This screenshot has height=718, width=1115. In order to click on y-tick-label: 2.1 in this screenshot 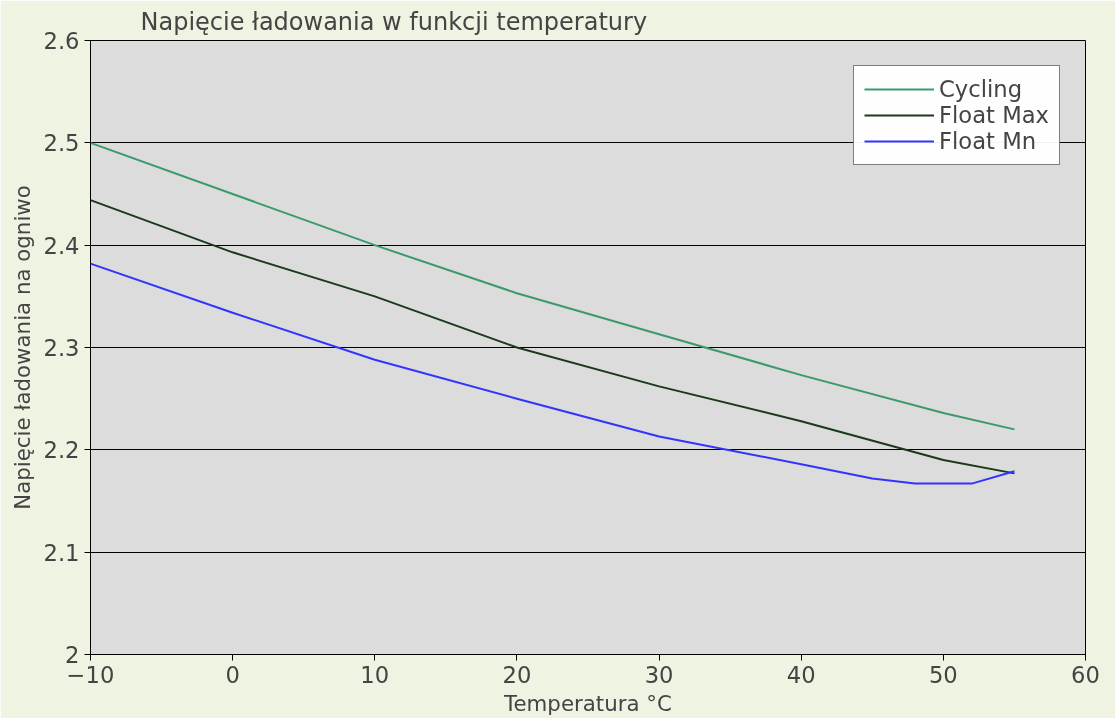, I will do `click(61, 552)`.